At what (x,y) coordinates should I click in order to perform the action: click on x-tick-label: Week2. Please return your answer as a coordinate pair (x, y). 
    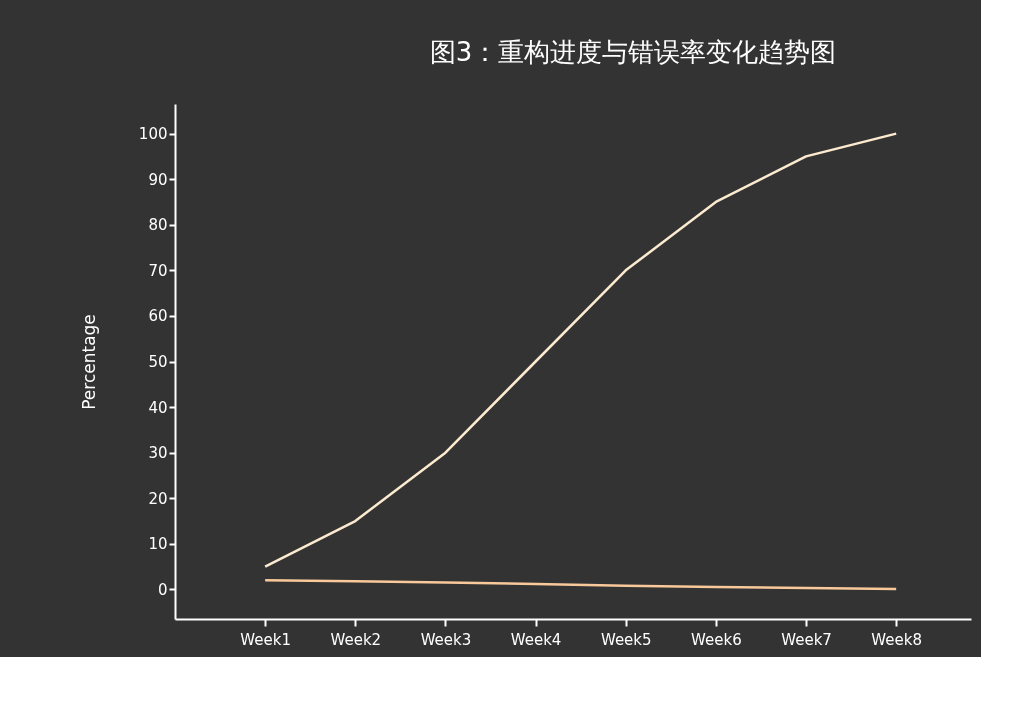
    Looking at the image, I should click on (356, 639).